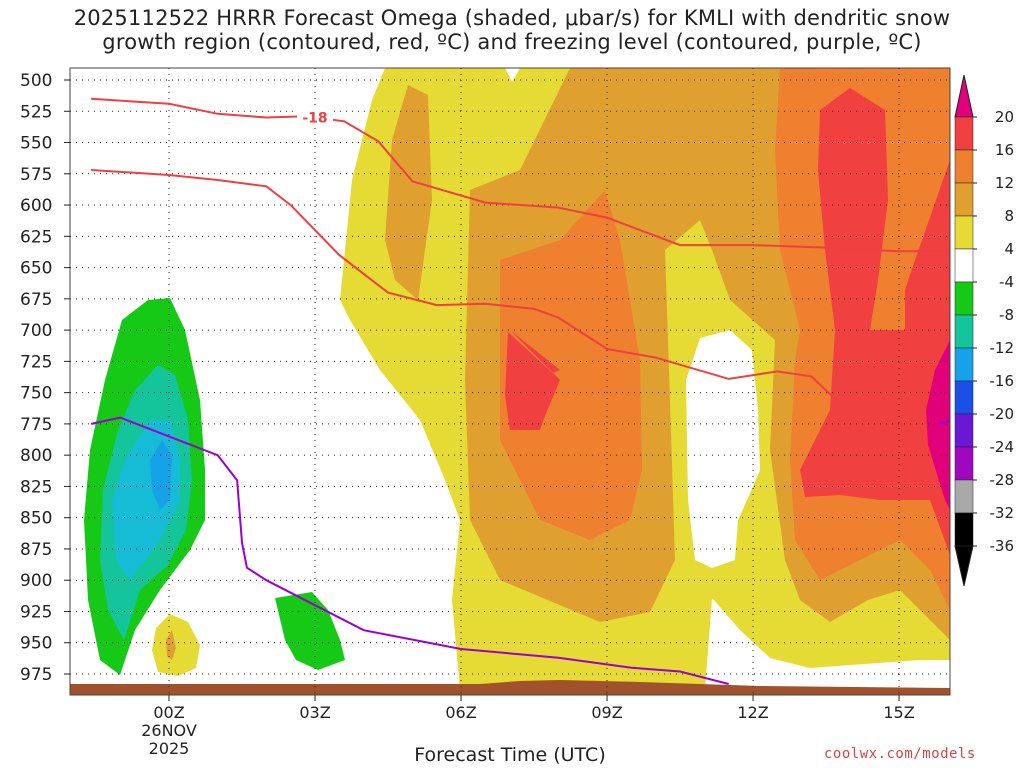  Describe the element at coordinates (1002, 447) in the screenshot. I see `colorbar-label: -24` at that location.